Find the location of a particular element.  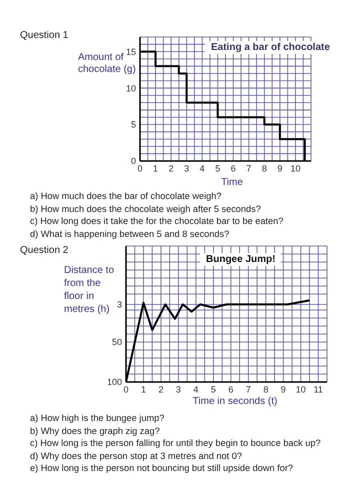

text: d) What is happening between 5 and 8 seconds? is located at coordinates (130, 234).